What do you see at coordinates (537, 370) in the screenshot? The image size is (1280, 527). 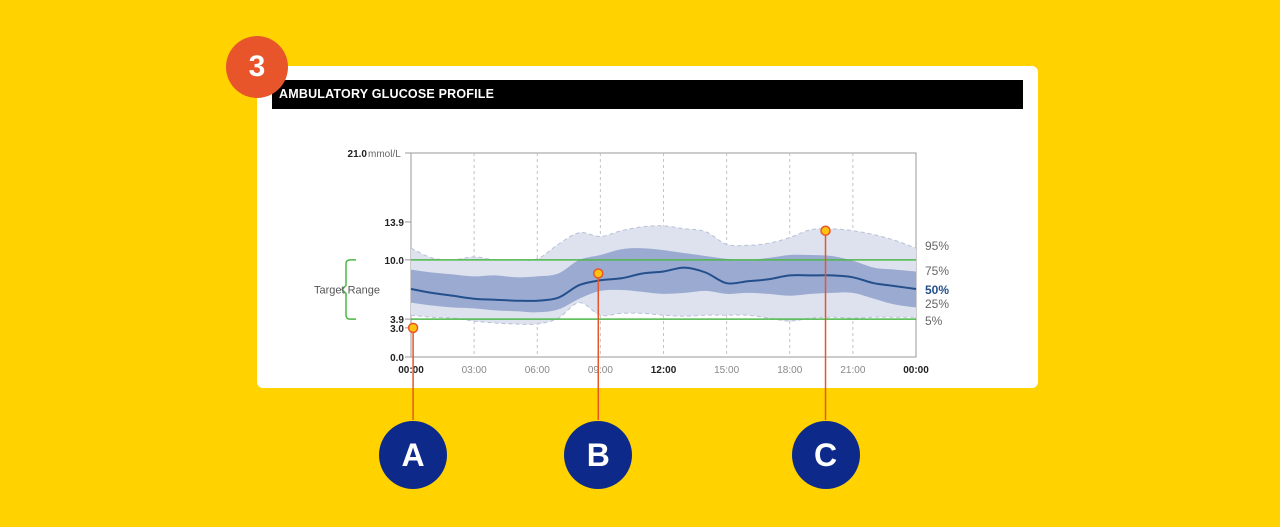 I see `x-tick-label: 06:00` at bounding box center [537, 370].